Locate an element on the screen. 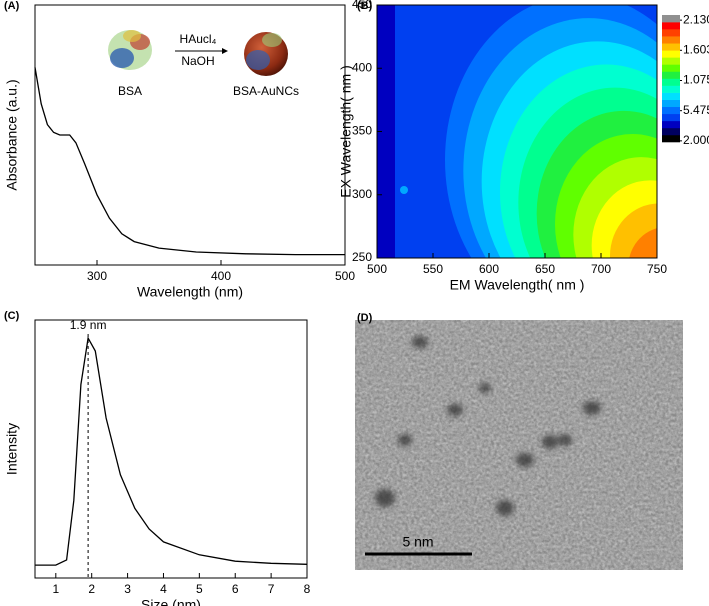 Image resolution: width=709 pixels, height=606 pixels. colorbar-label: 2.130E+06 is located at coordinates (696, 19).